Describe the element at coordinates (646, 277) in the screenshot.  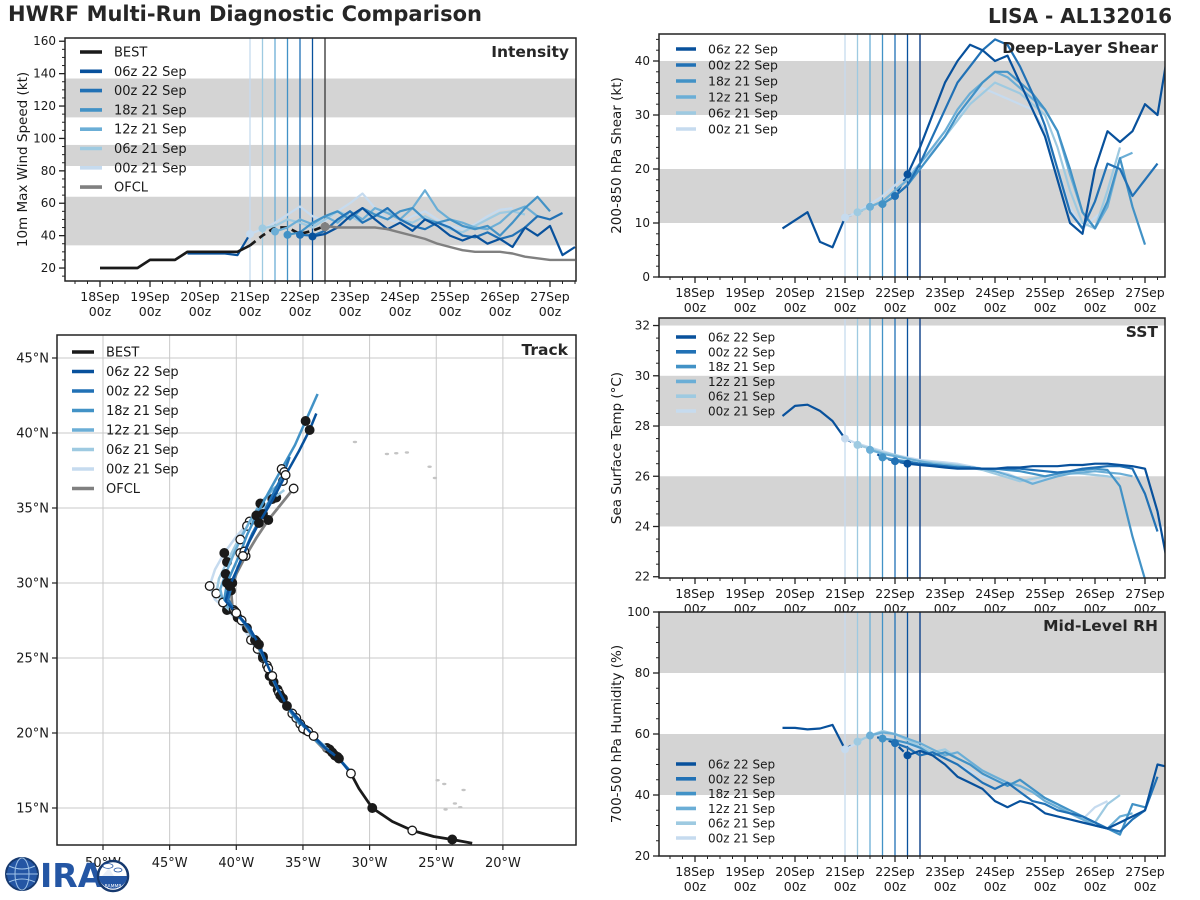
I see `svg-text: 0` at that location.